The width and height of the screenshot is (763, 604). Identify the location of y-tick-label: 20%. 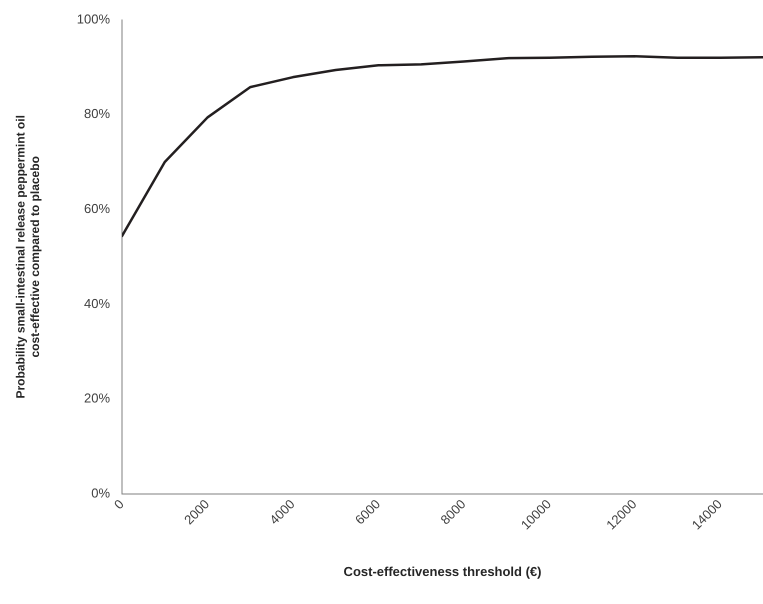
(97, 398).